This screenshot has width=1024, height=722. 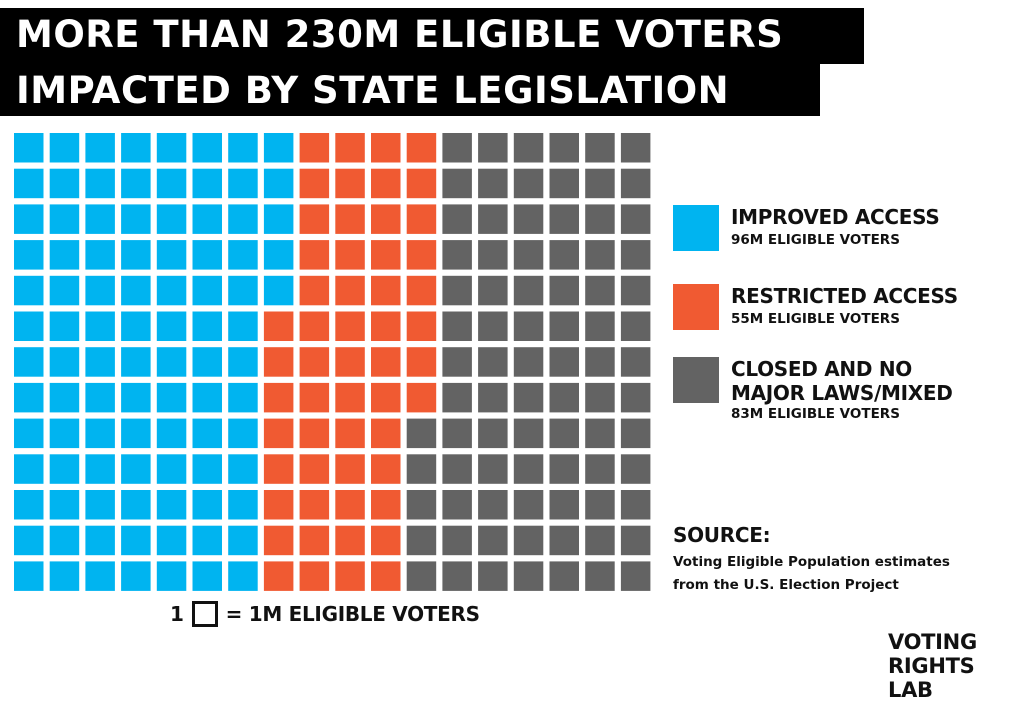 I want to click on legend-label-restricted: RESTRICTED ACCESS, so click(x=844, y=296).